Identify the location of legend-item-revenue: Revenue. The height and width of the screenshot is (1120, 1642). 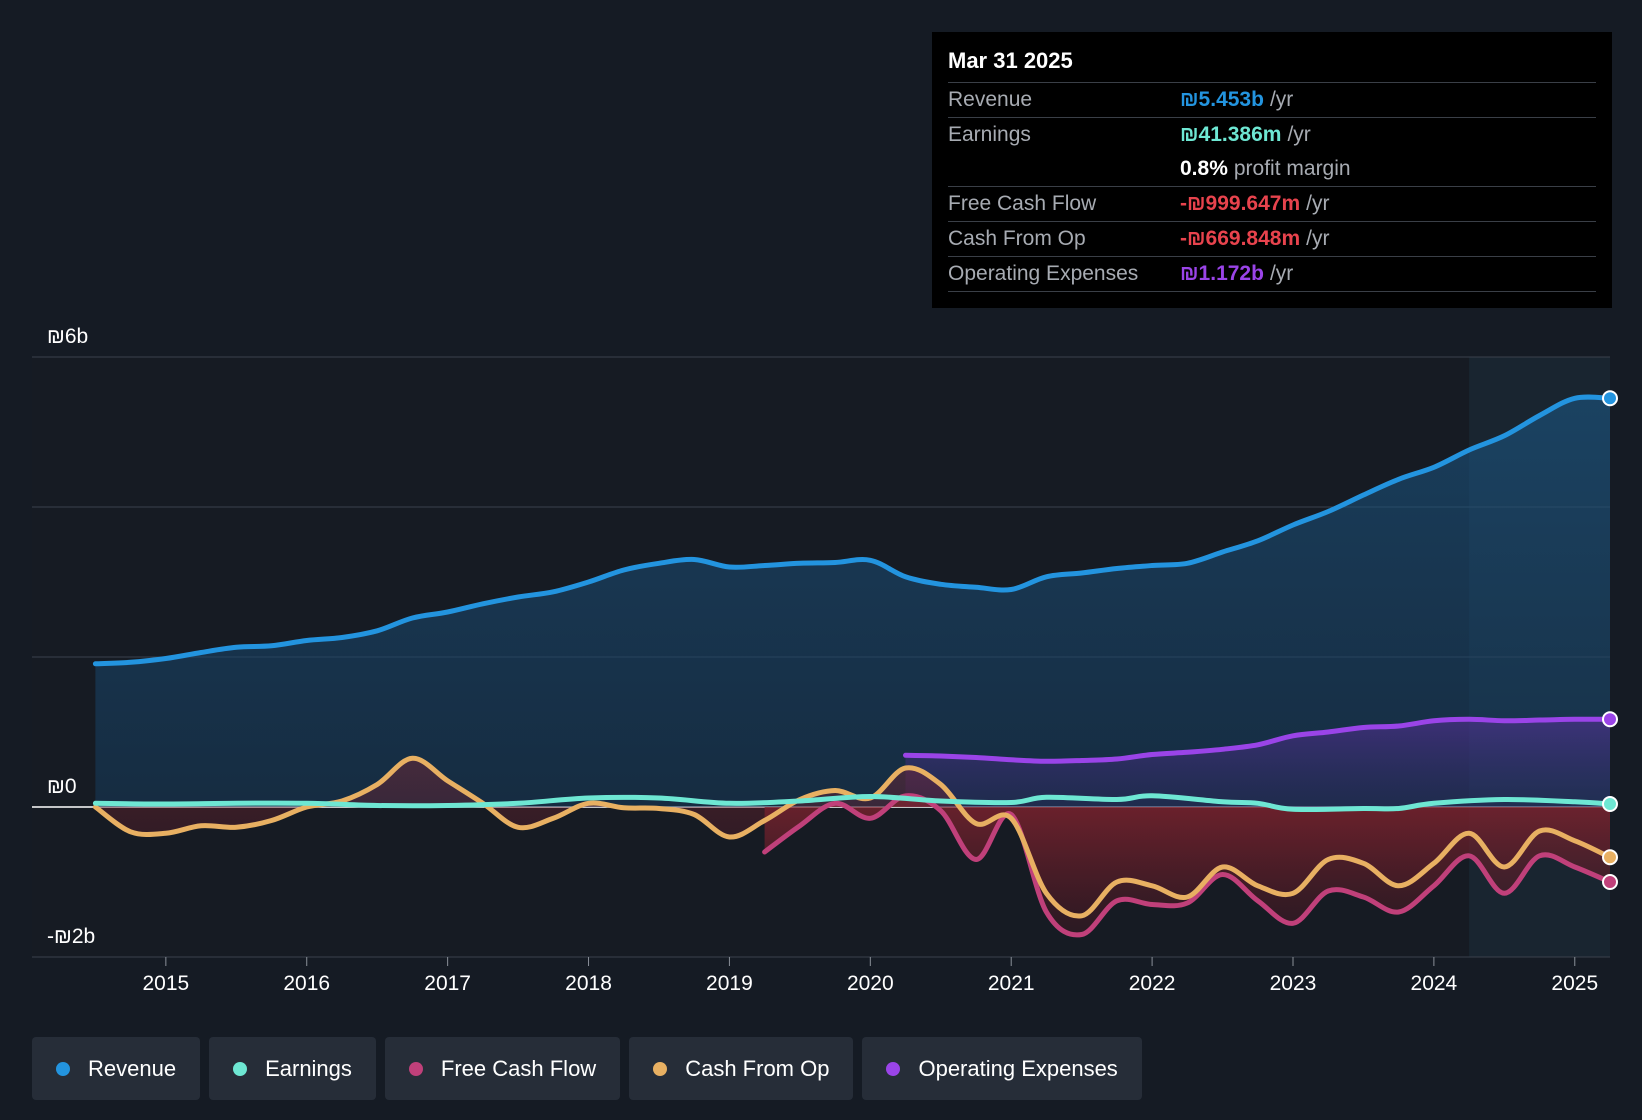
(116, 1068).